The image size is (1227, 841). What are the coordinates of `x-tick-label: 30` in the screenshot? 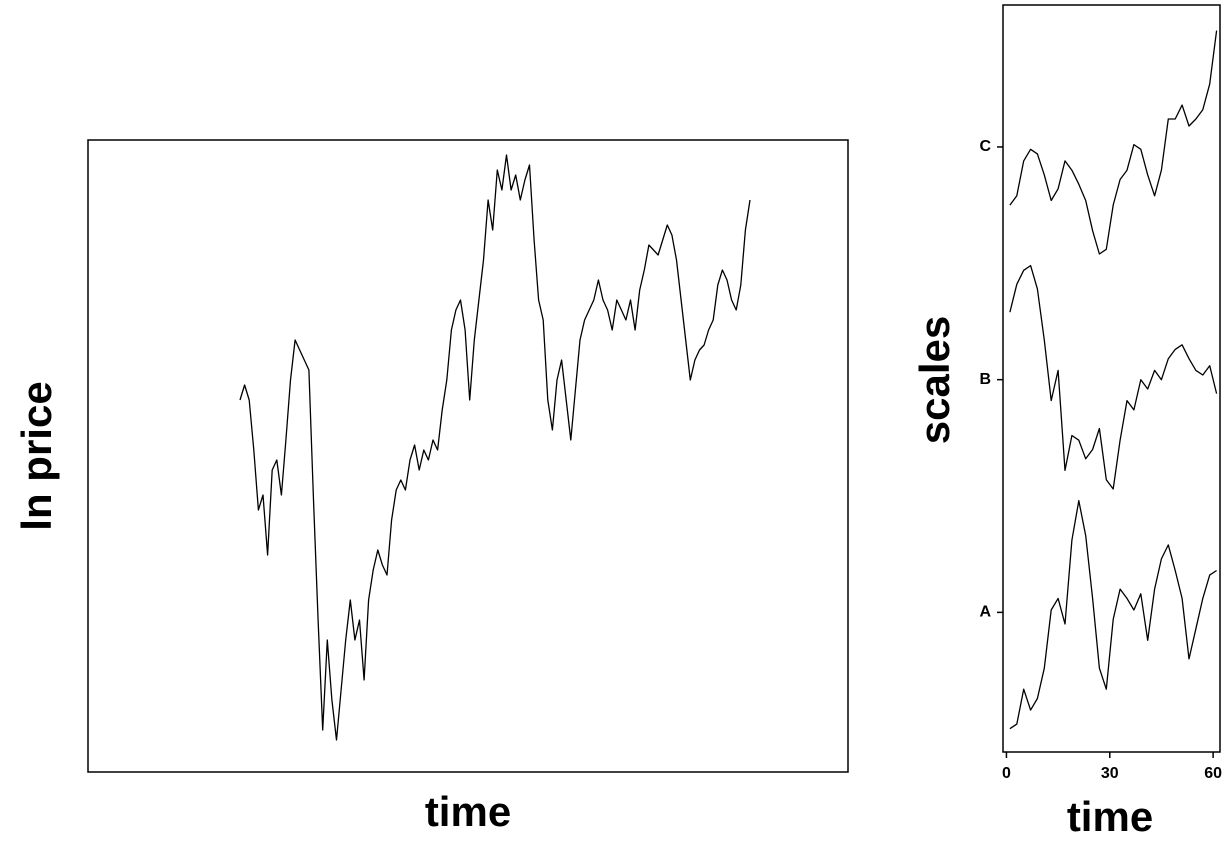 It's located at (1110, 773).